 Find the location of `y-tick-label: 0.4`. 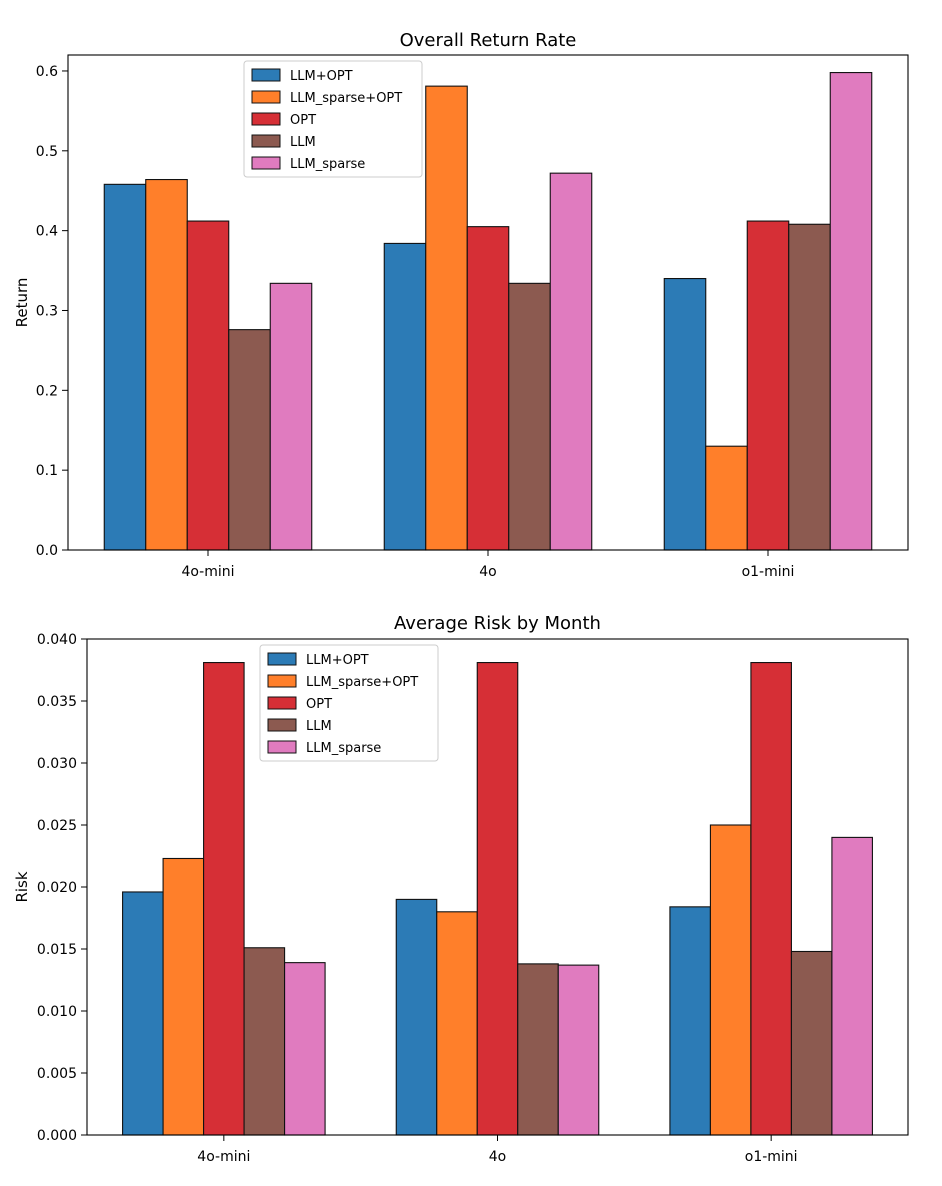

y-tick-label: 0.4 is located at coordinates (47, 232).